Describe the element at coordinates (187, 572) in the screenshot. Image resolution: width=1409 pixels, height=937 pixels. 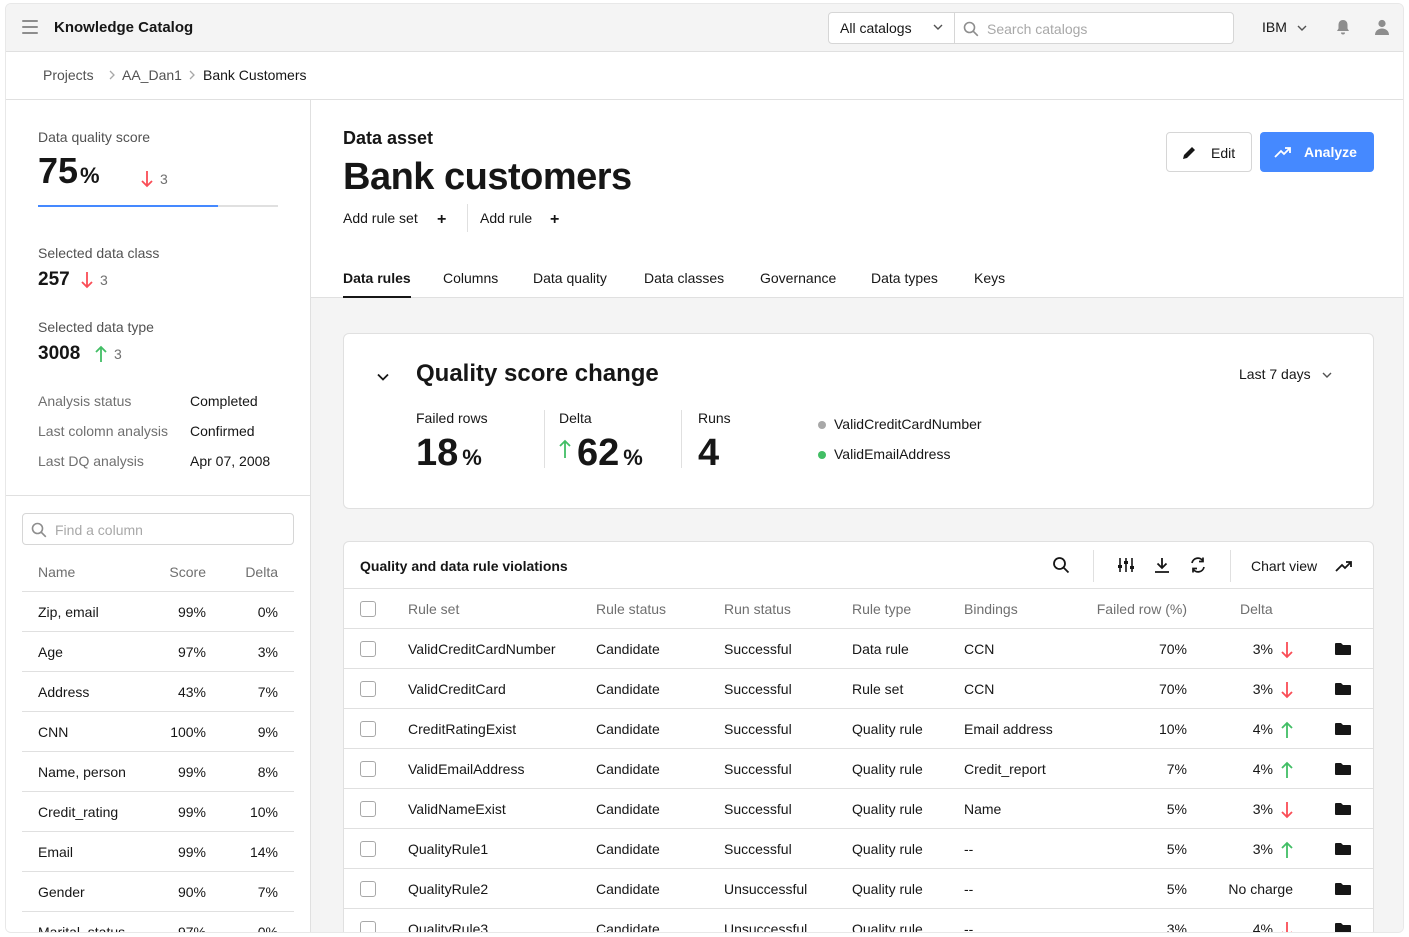
I see `column-header-score: Score` at that location.